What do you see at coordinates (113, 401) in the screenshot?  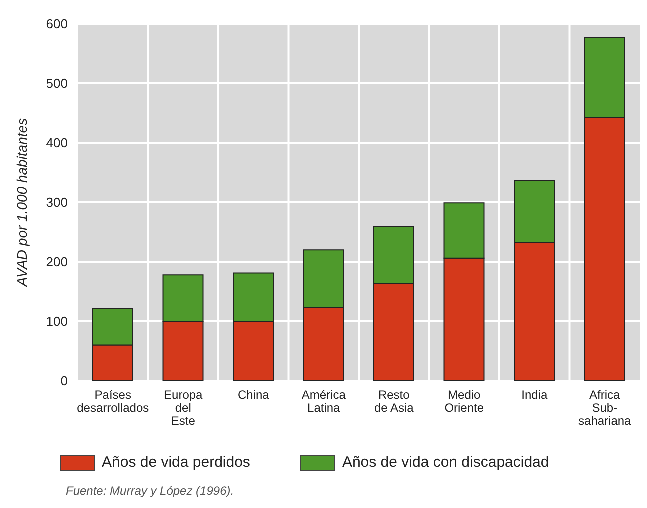 I see `x-tick-label: Países desarrollados` at bounding box center [113, 401].